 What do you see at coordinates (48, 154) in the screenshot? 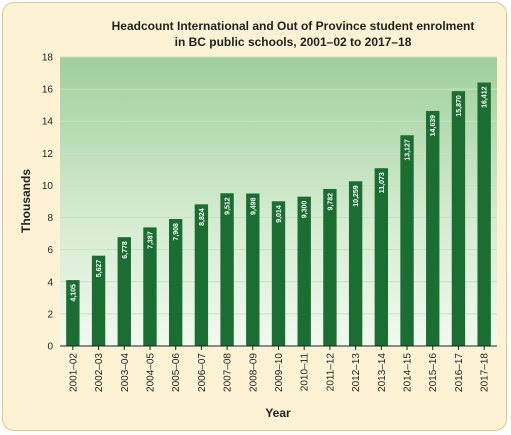
I see `y-tick-label: 12` at bounding box center [48, 154].